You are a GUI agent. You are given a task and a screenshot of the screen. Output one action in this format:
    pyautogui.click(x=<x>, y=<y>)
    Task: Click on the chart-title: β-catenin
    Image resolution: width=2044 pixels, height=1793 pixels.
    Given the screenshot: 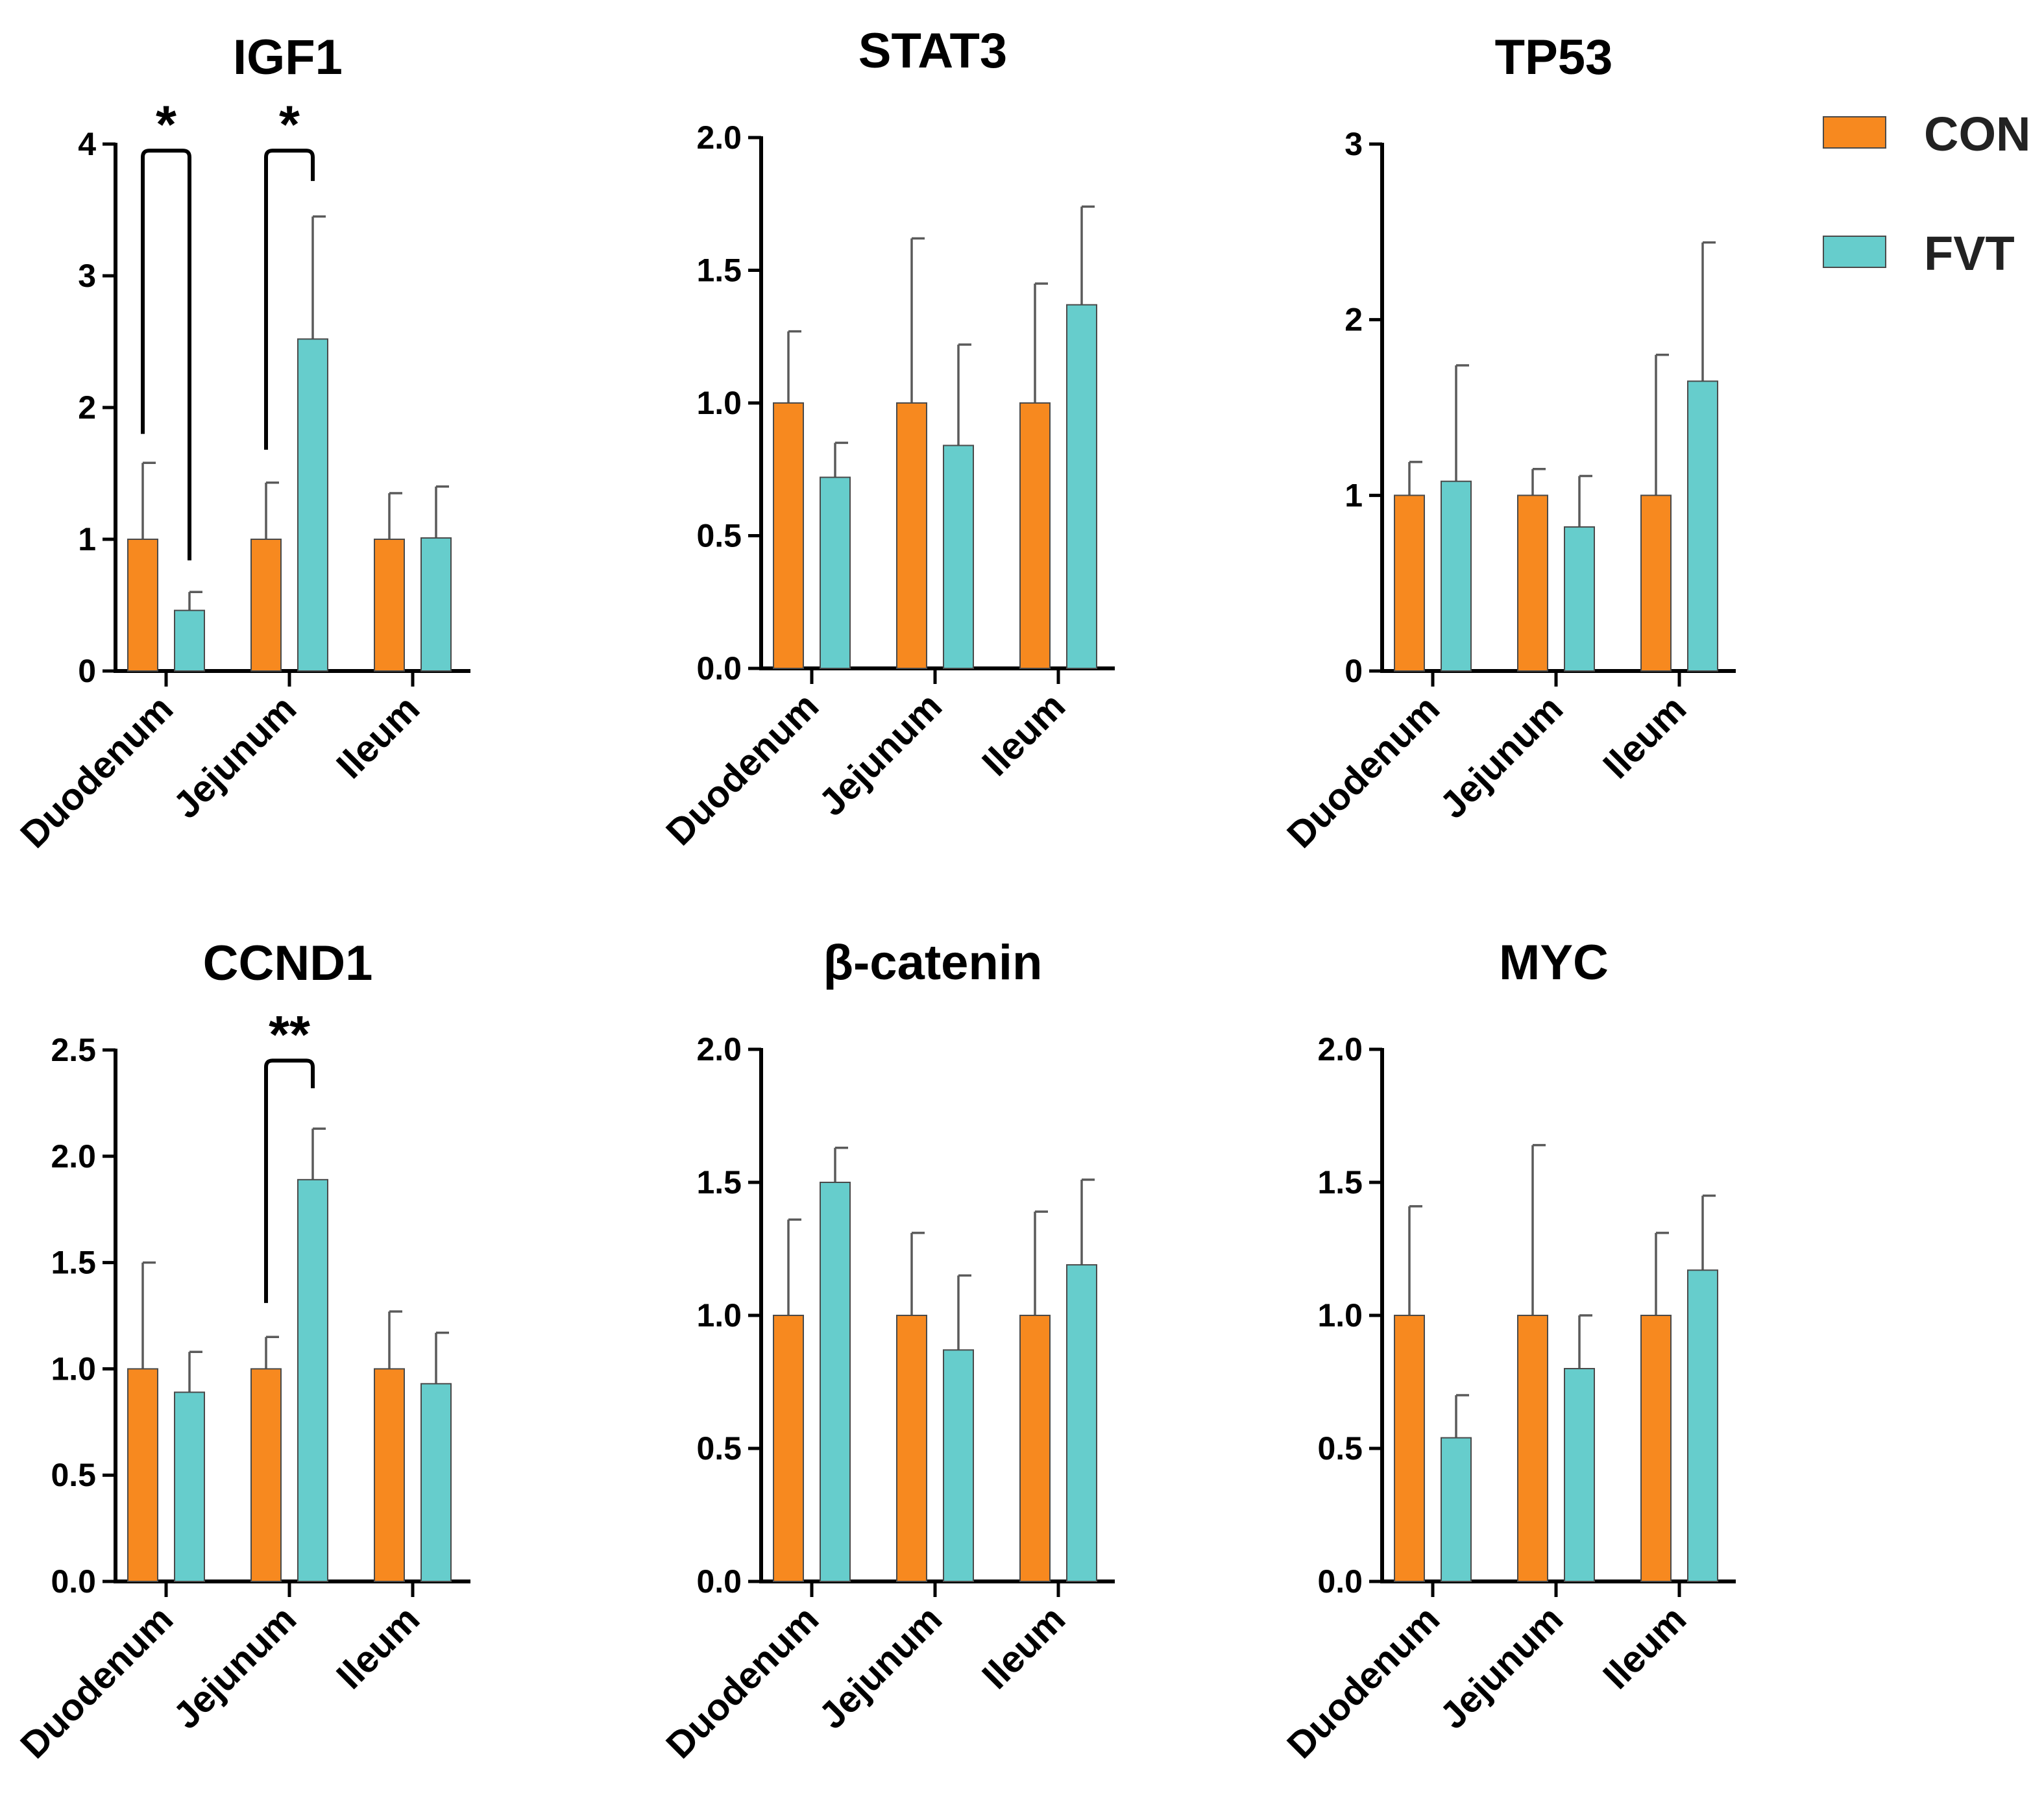 What is the action you would take?
    pyautogui.click(x=933, y=962)
    